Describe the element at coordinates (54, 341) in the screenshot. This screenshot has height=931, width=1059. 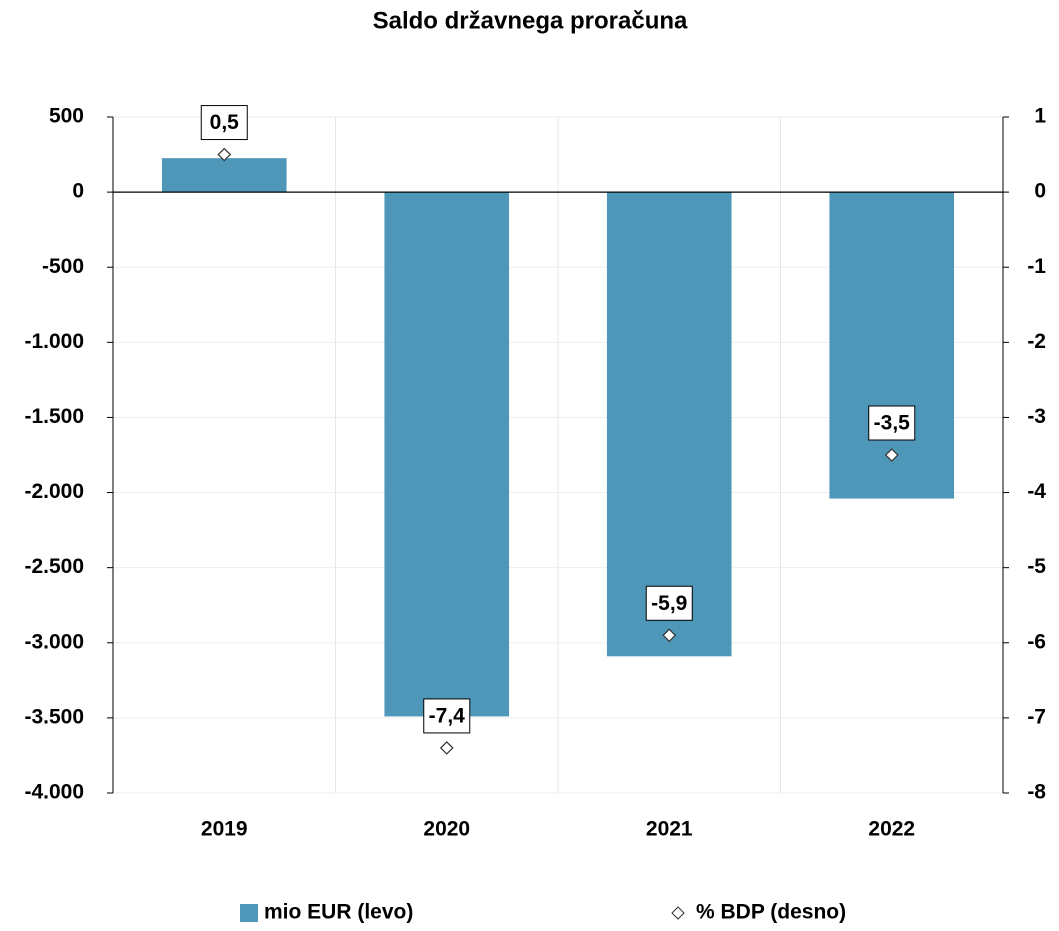
I see `y-tick-label: -1.000` at that location.